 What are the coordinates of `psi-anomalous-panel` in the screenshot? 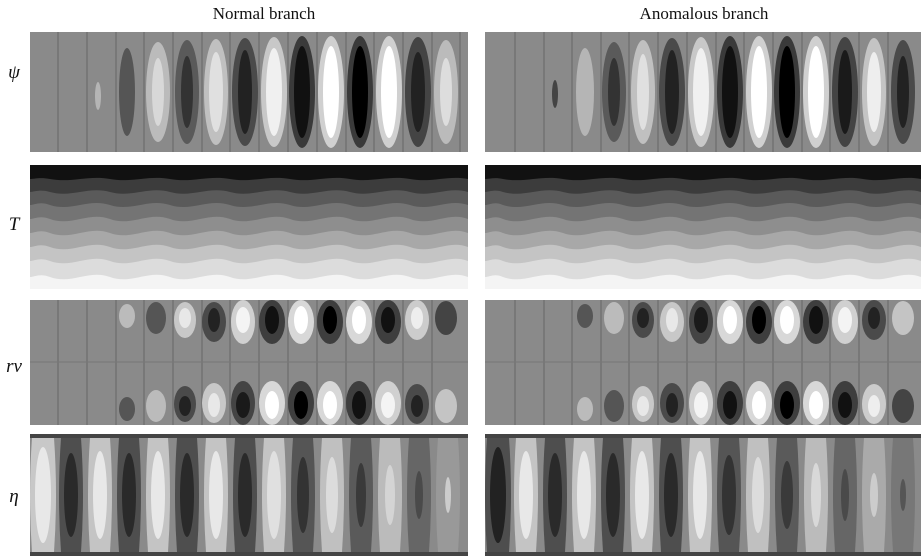 It's located at (703, 92).